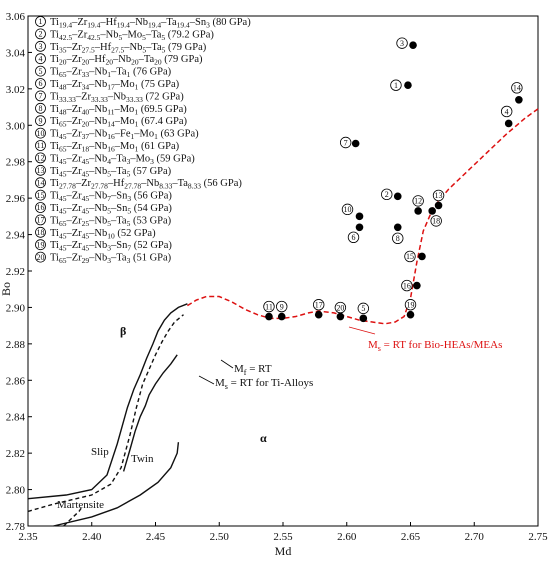 The height and width of the screenshot is (569, 550). Describe the element at coordinates (116, 484) in the screenshot. I see `lower-solid-curve` at that location.